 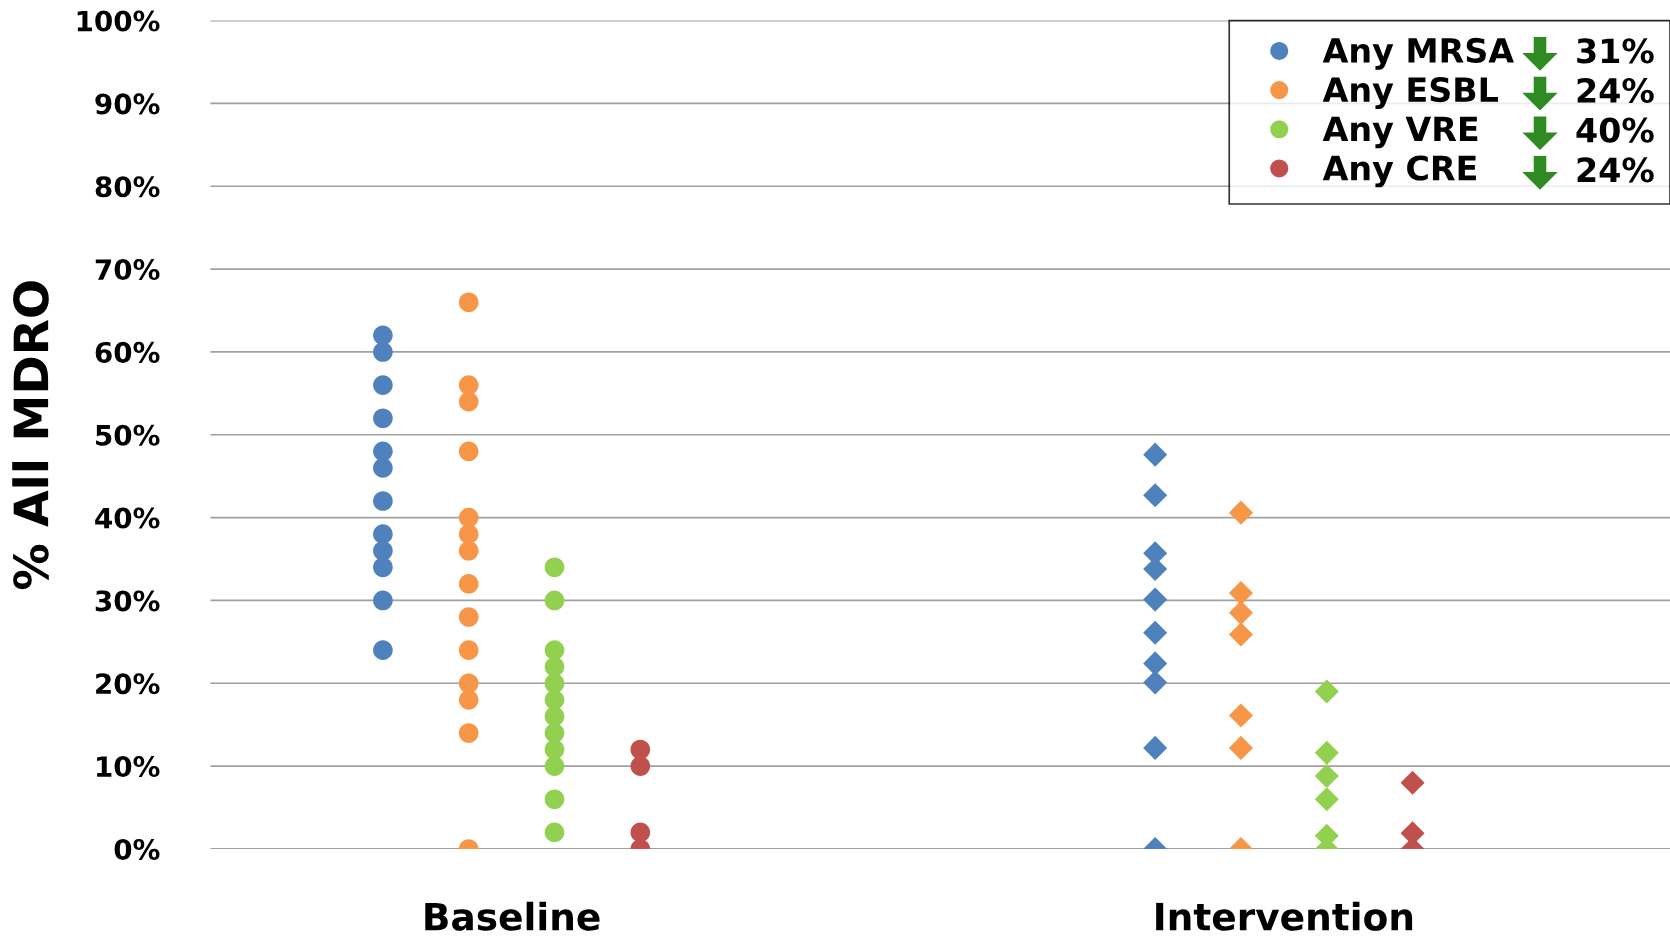 What do you see at coordinates (128, 767) in the screenshot?
I see `y-tick-label: 10%` at bounding box center [128, 767].